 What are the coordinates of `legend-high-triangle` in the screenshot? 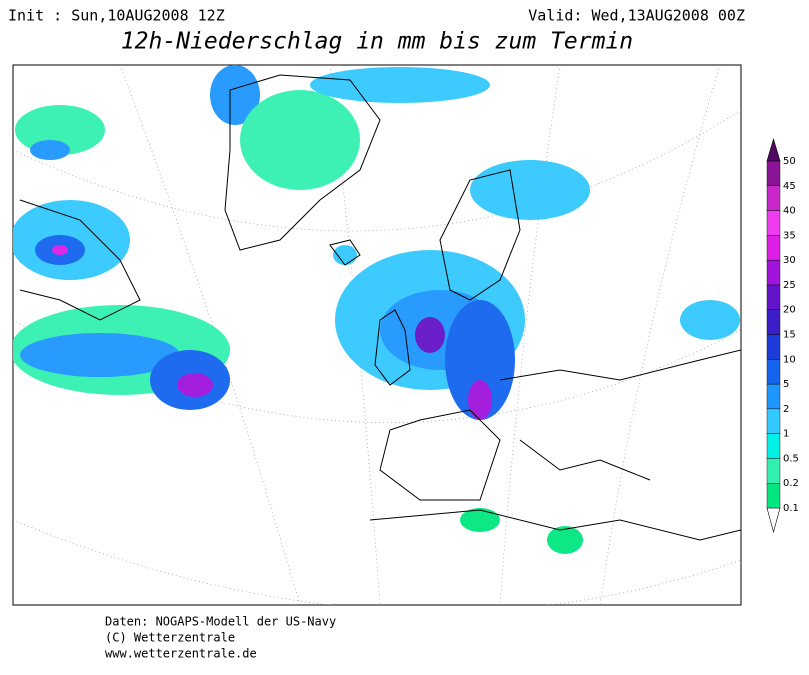 It's located at (773, 149).